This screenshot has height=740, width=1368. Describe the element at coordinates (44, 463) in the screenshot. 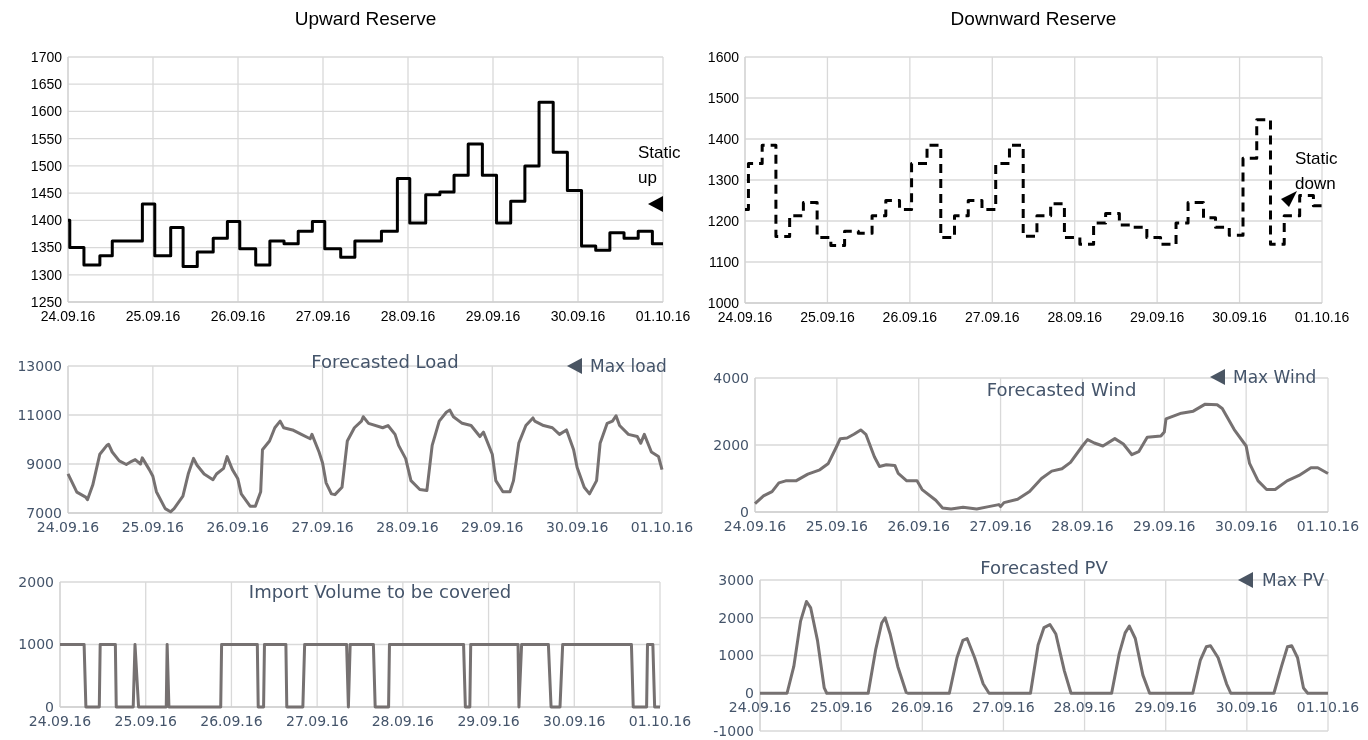

I see `y-tick-label: 9000` at that location.